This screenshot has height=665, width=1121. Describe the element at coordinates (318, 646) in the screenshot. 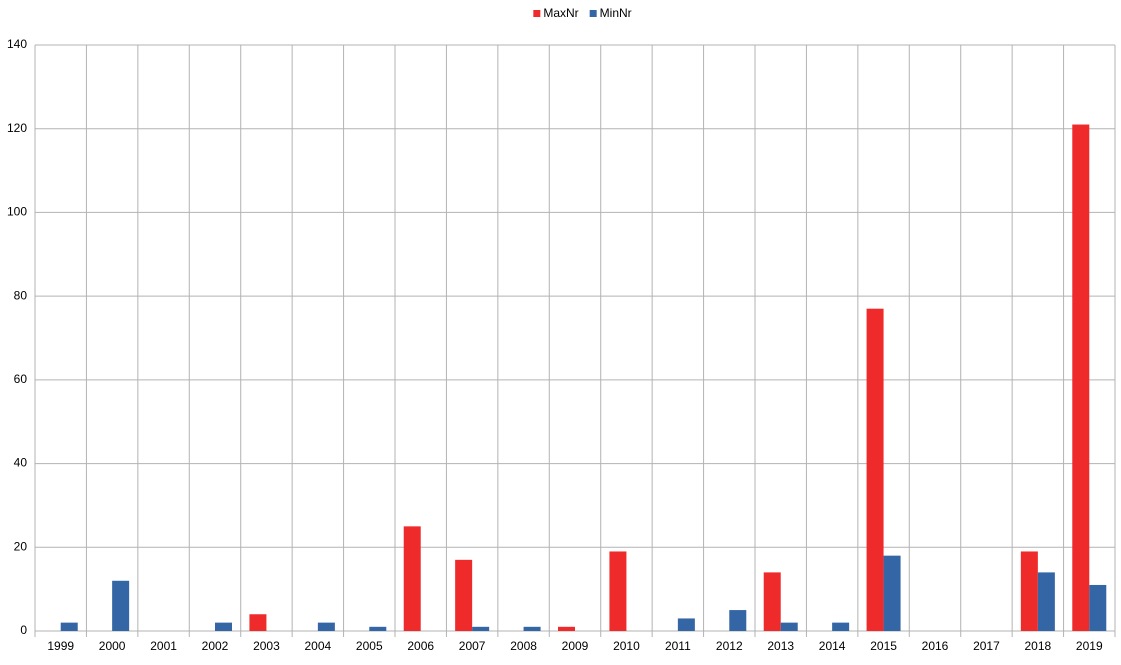

I see `x-tick-label: 2004` at that location.